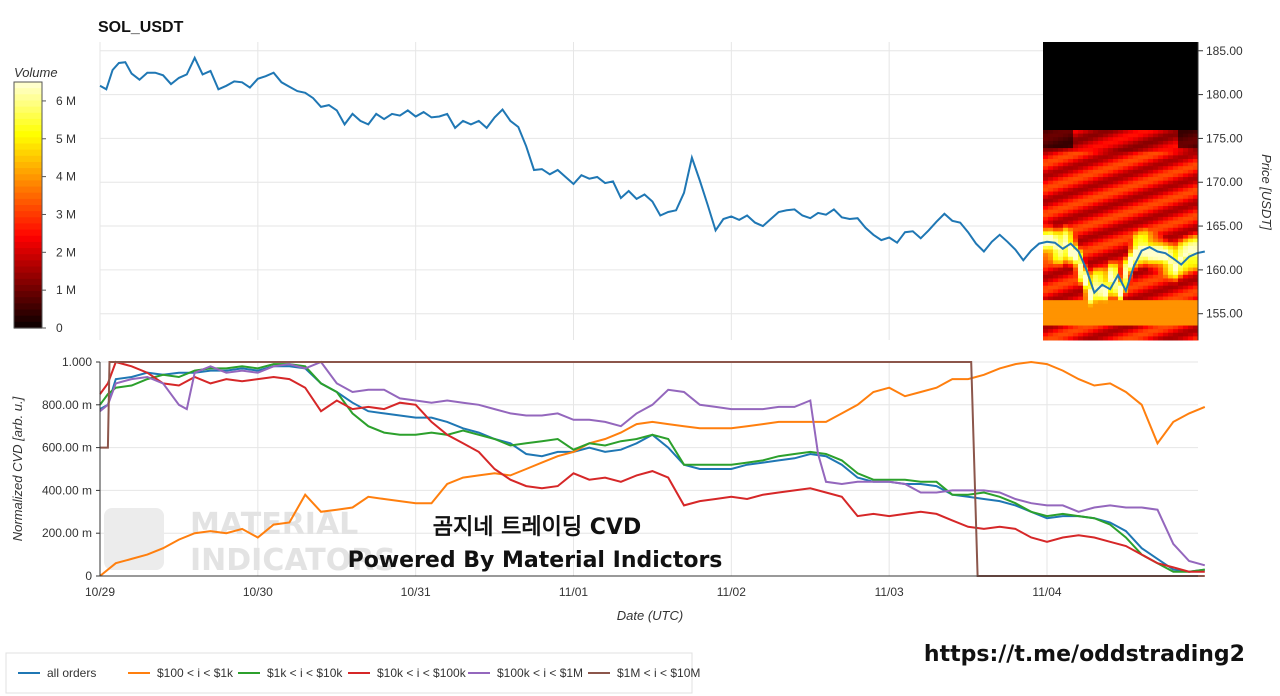  What do you see at coordinates (1084, 654) in the screenshot?
I see `telegram-link: https://t.me/oddstrading2` at bounding box center [1084, 654].